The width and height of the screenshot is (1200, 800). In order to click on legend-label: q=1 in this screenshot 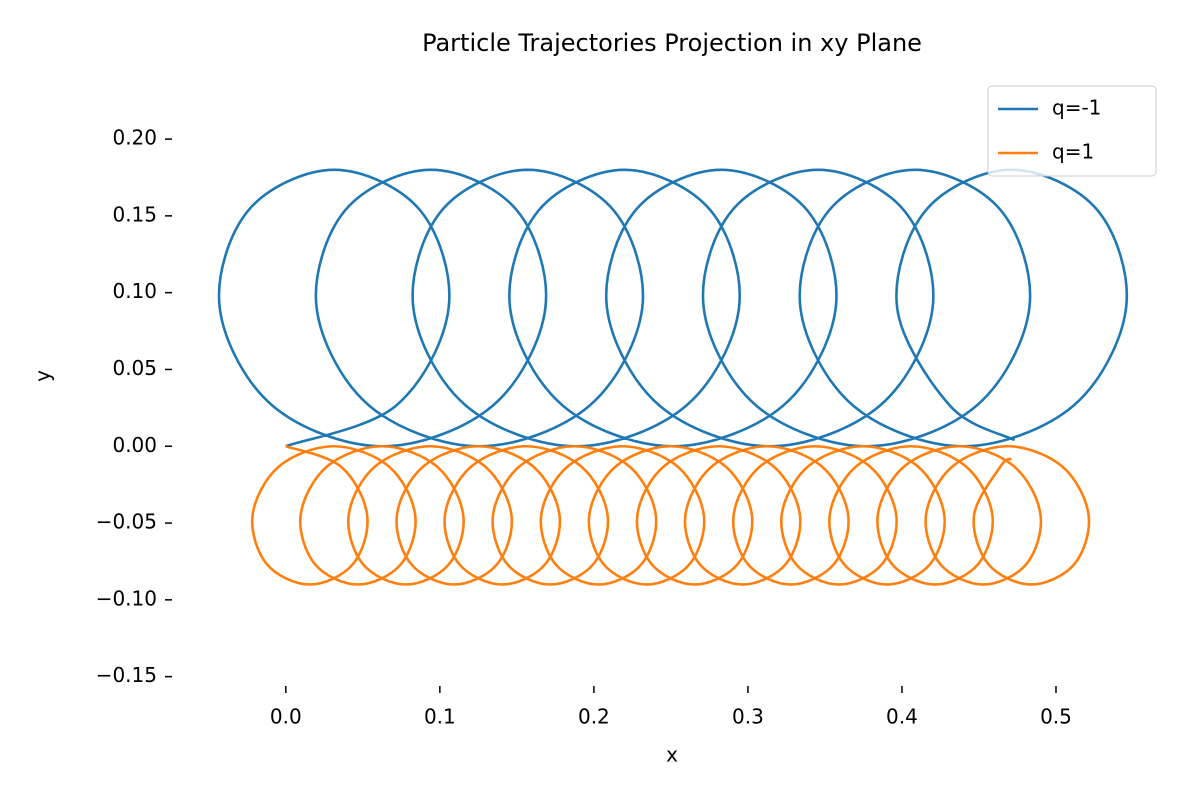, I will do `click(1073, 152)`.